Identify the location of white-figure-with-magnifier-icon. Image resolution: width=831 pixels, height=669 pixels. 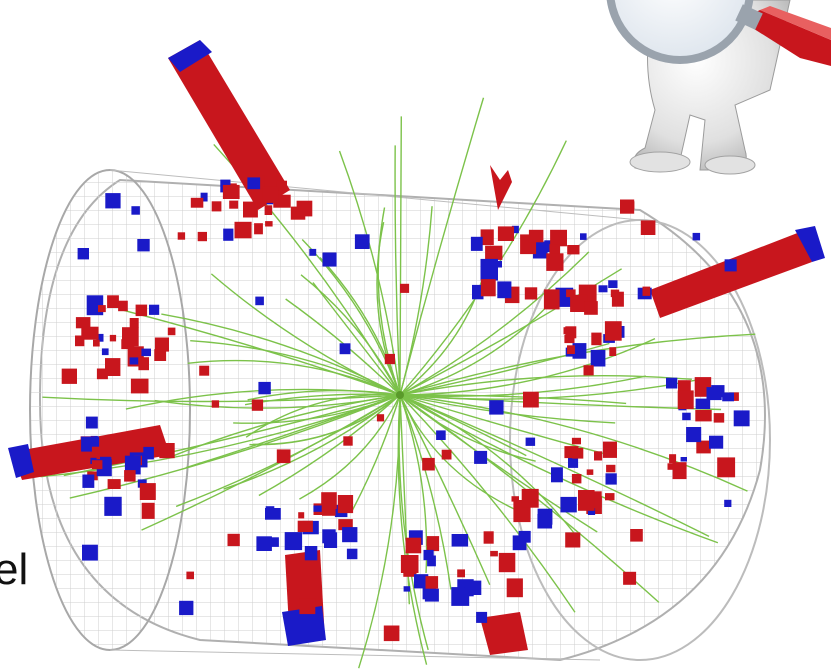
(718, 87).